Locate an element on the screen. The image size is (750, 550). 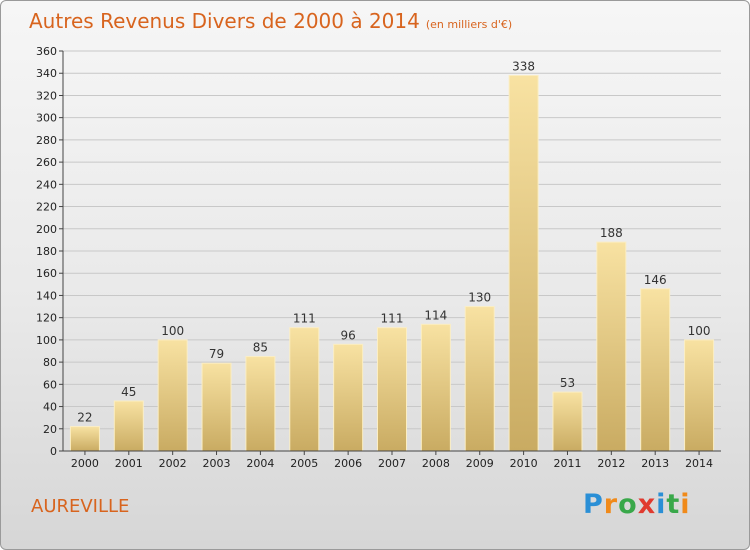
y-tick-label: 0 is located at coordinates (53, 451).